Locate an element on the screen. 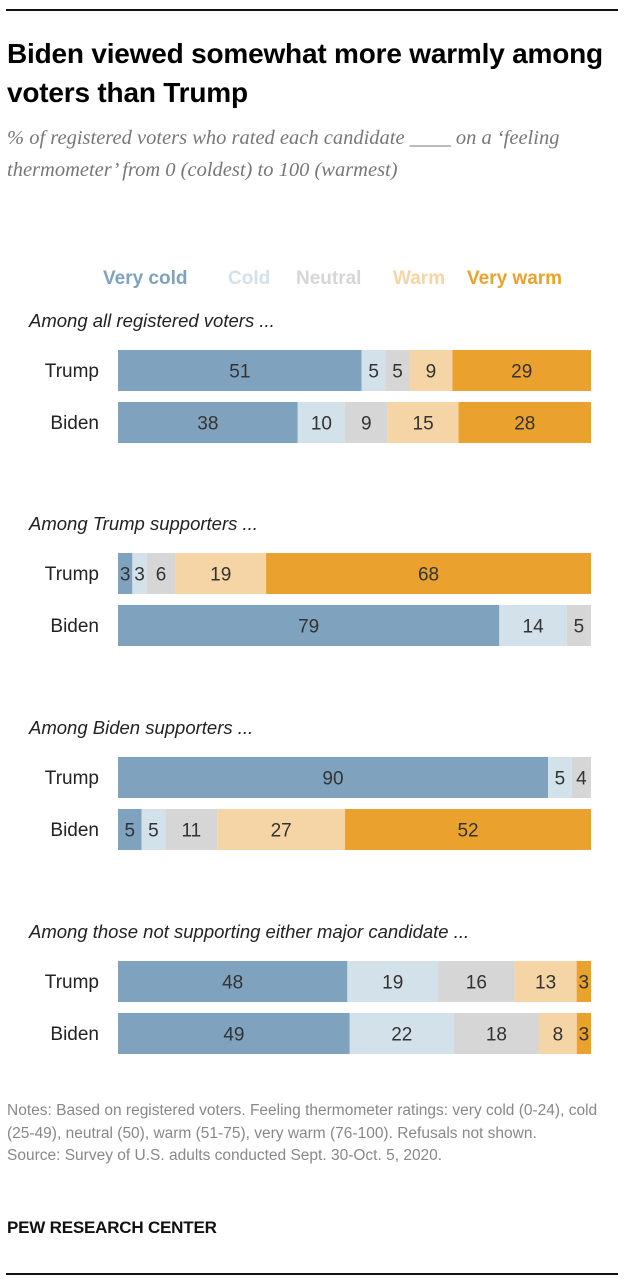 The width and height of the screenshot is (624, 1282). data-label: 90 is located at coordinates (332, 779).